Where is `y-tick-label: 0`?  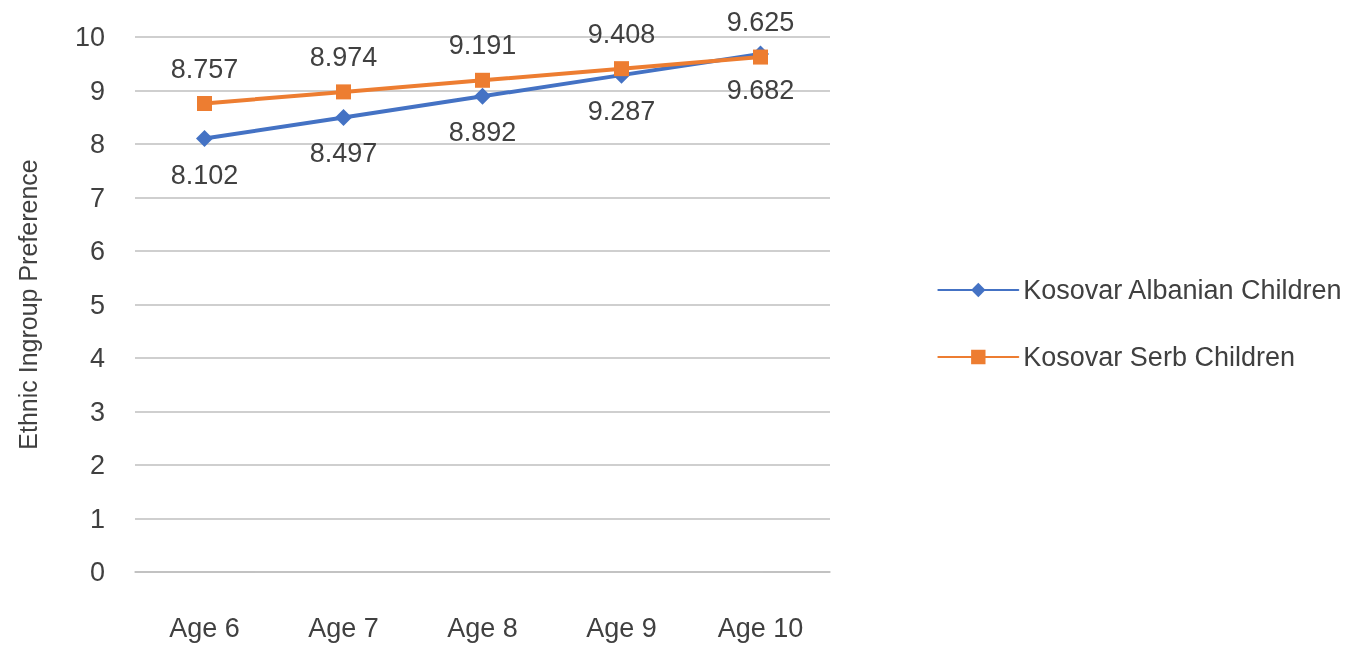 y-tick-label: 0 is located at coordinates (97, 572).